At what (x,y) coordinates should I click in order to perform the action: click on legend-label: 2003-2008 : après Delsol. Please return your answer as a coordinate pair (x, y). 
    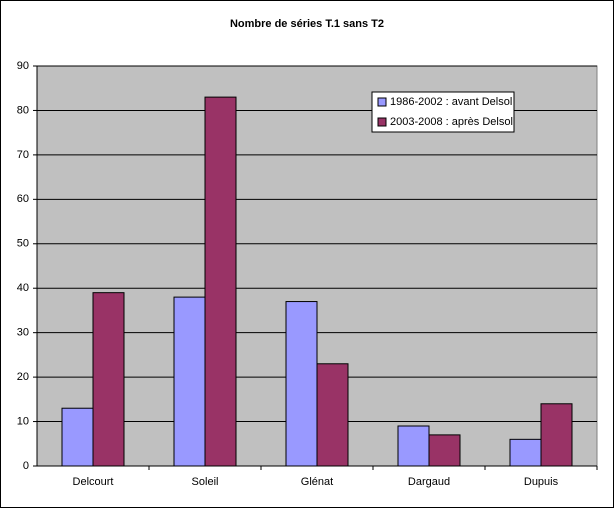
    Looking at the image, I should click on (451, 122).